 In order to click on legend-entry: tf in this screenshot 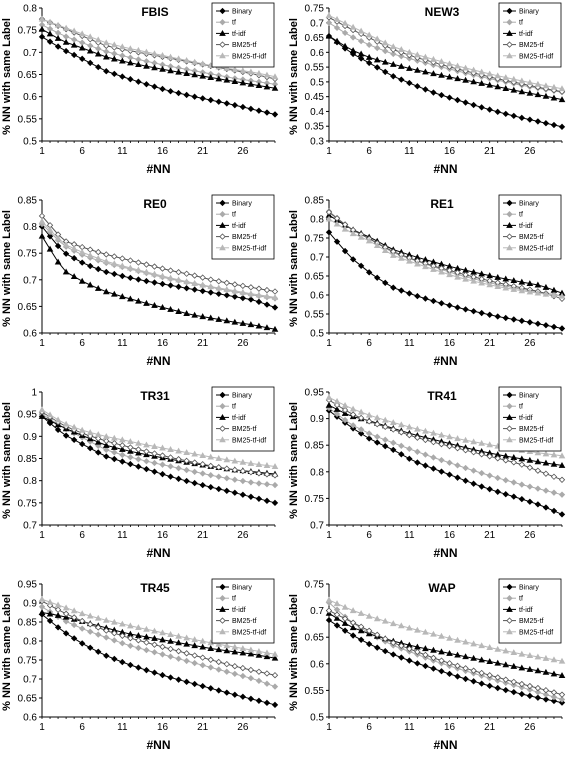, I will do `click(513, 23)`.